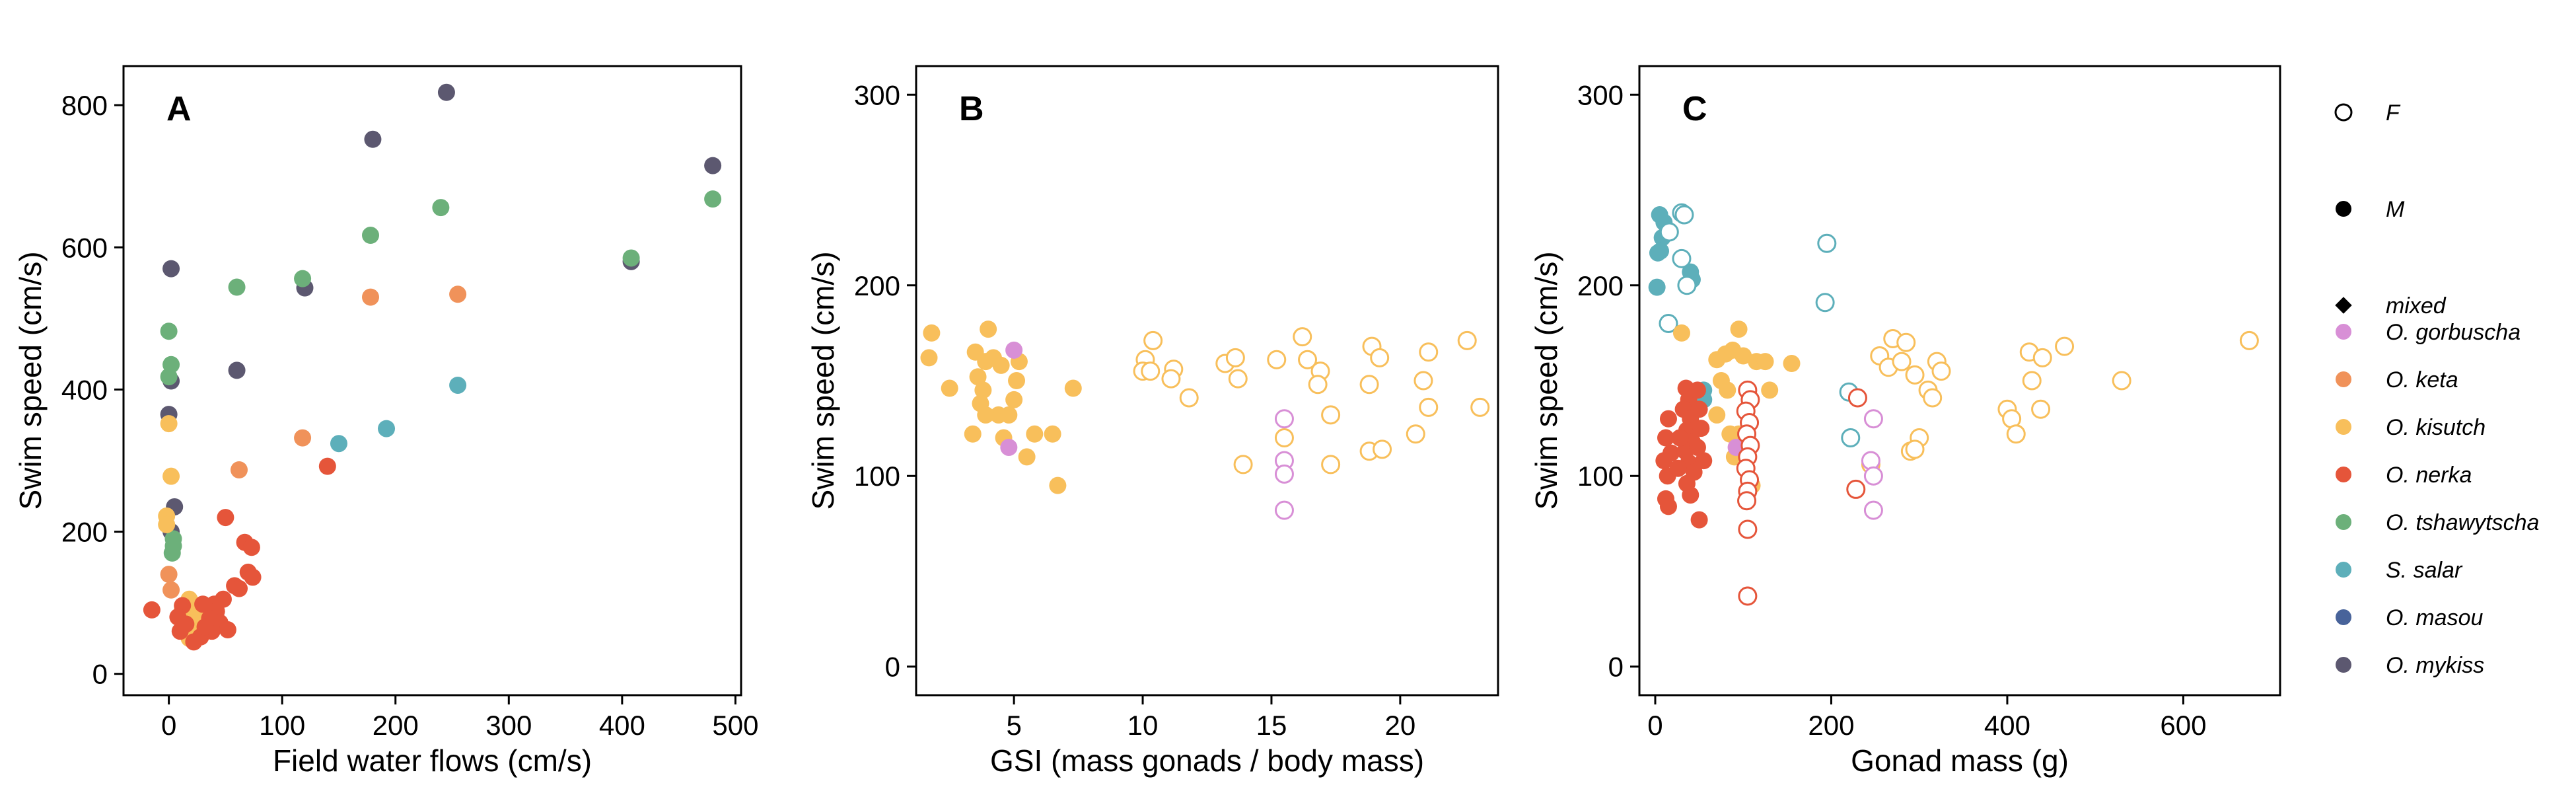  Describe the element at coordinates (282, 726) in the screenshot. I see `x-tick-label: 100` at that location.